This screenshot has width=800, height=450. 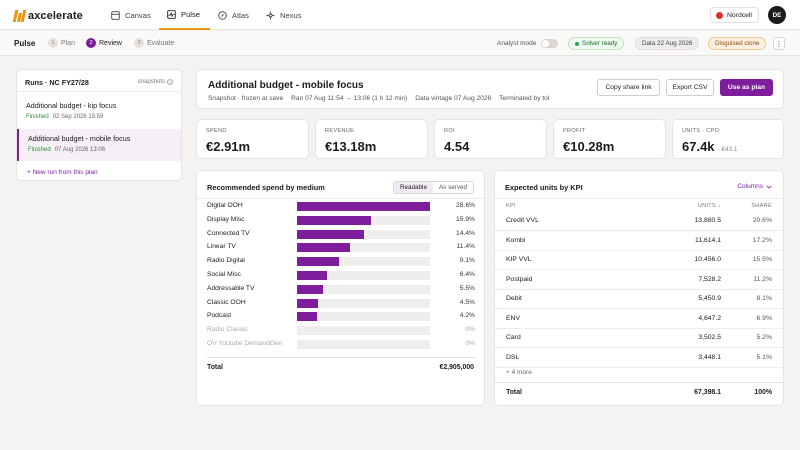 I want to click on columns-button: Columns, so click(x=754, y=186).